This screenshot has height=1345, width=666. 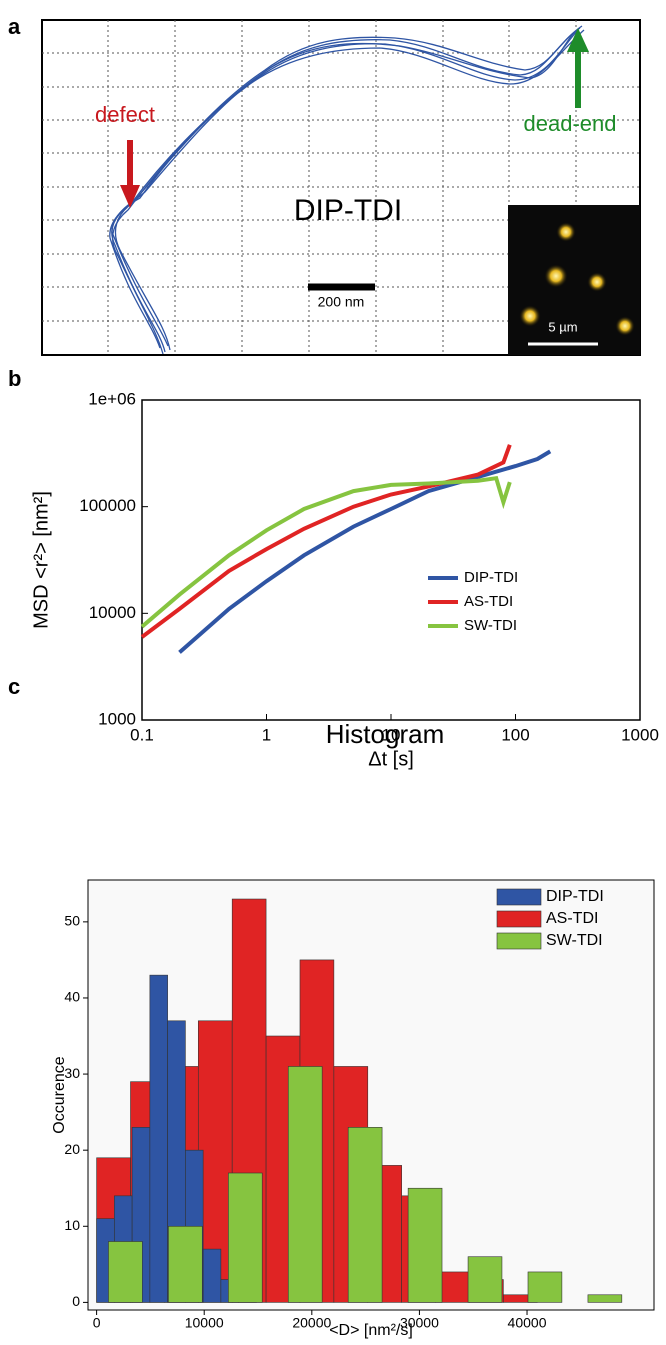 What do you see at coordinates (311, 1323) in the screenshot?
I see `x-tick-label: 20000` at bounding box center [311, 1323].